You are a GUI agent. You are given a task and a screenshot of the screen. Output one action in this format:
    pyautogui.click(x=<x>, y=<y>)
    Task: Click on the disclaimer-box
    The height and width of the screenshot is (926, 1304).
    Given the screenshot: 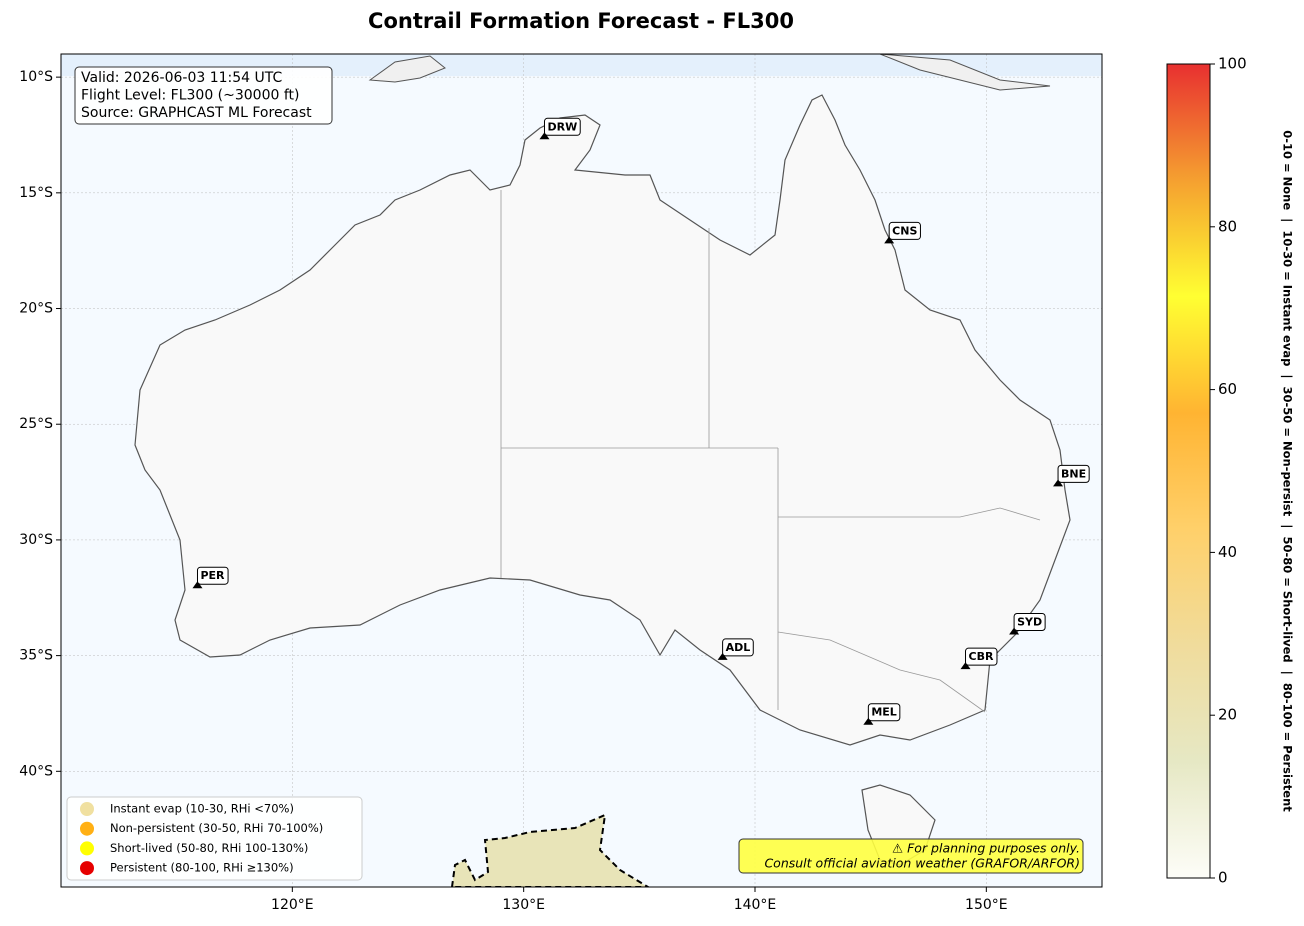 What is the action you would take?
    pyautogui.click(x=911, y=856)
    